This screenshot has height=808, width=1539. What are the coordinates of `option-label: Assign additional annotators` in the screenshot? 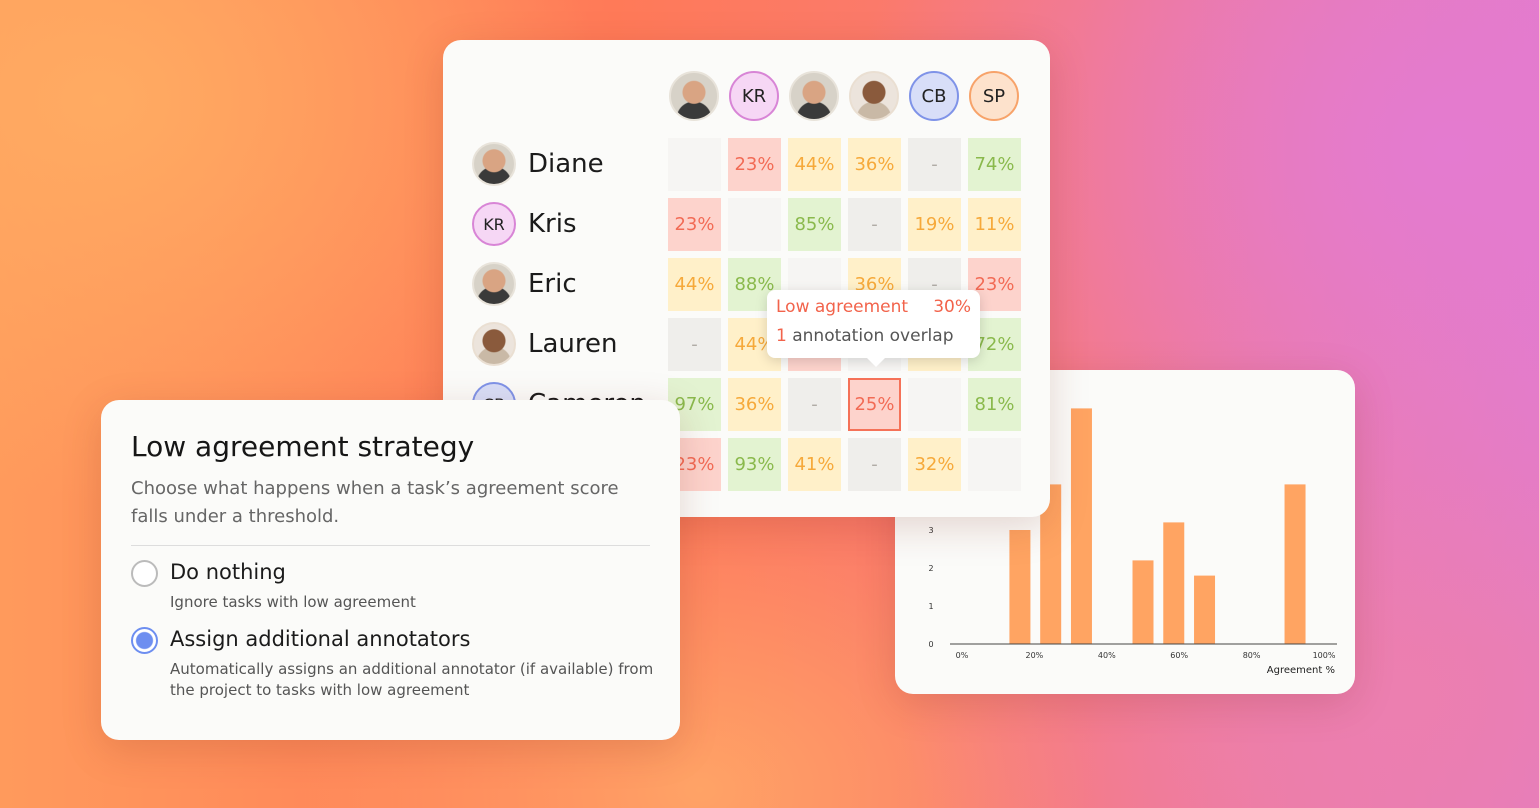 It's located at (320, 639).